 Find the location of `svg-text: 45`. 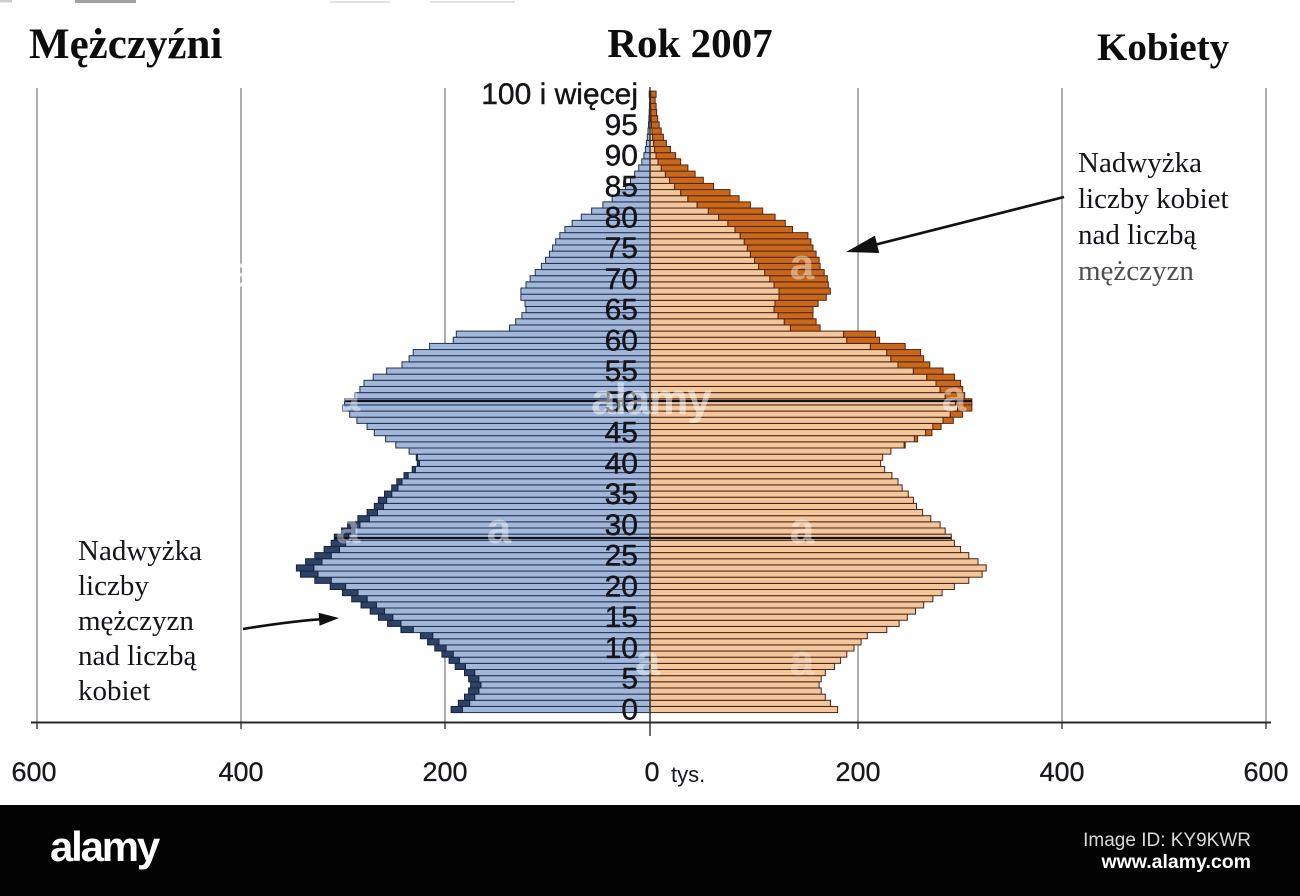

svg-text: 45 is located at coordinates (621, 433).